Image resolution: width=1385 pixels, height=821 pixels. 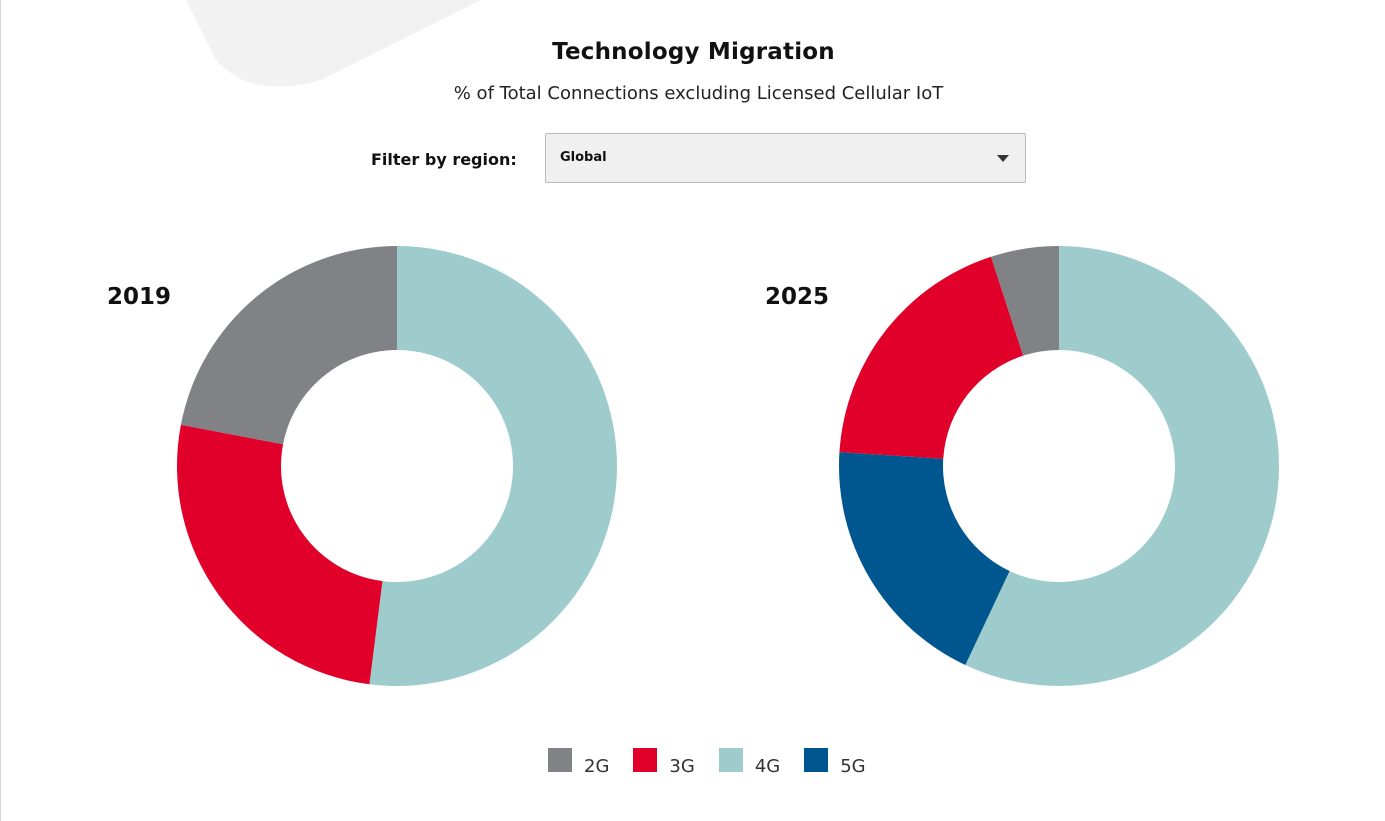 I want to click on chart-year-label-2019: 2019, so click(x=139, y=297).